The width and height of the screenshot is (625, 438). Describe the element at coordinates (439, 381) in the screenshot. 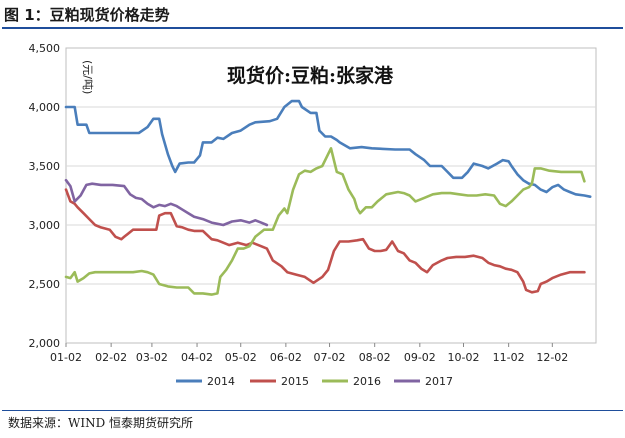

I see `legend-label-2017: 2017` at that location.